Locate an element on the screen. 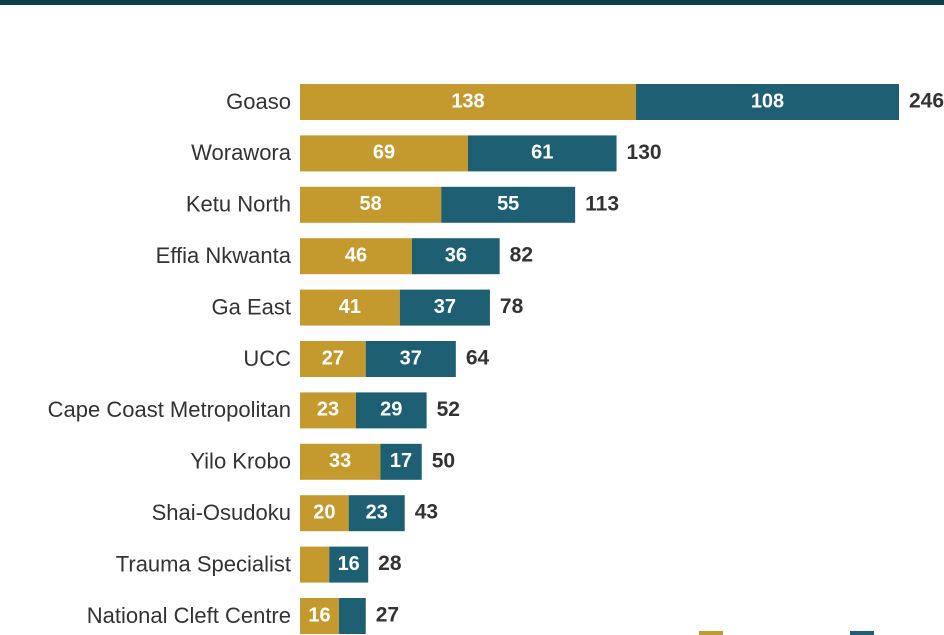 The image size is (944, 635). segment-label: 69 is located at coordinates (384, 153).